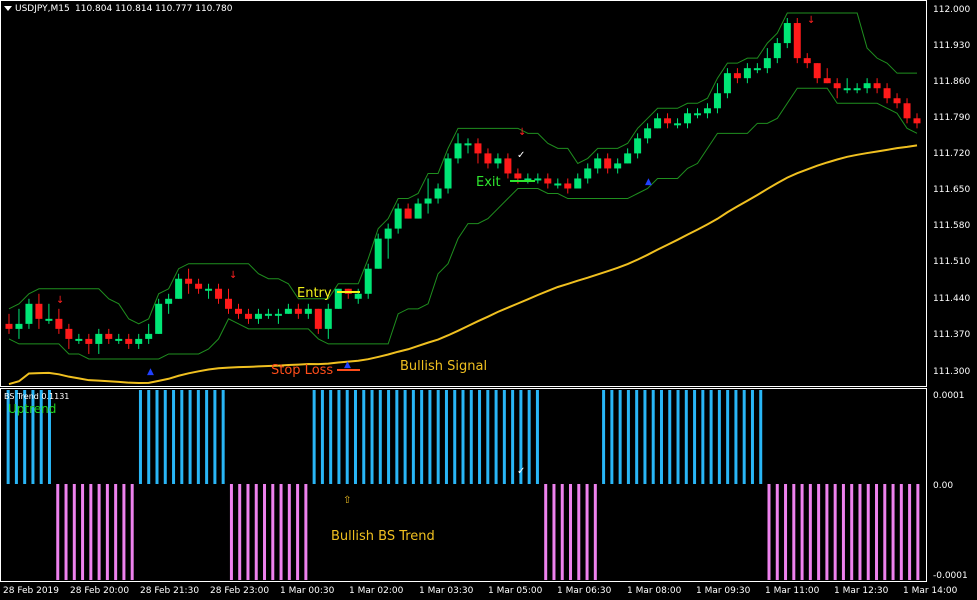 Image resolution: width=977 pixels, height=600 pixels. Describe the element at coordinates (99, 591) in the screenshot. I see `time-tick: 28 Feb 20:00` at that location.